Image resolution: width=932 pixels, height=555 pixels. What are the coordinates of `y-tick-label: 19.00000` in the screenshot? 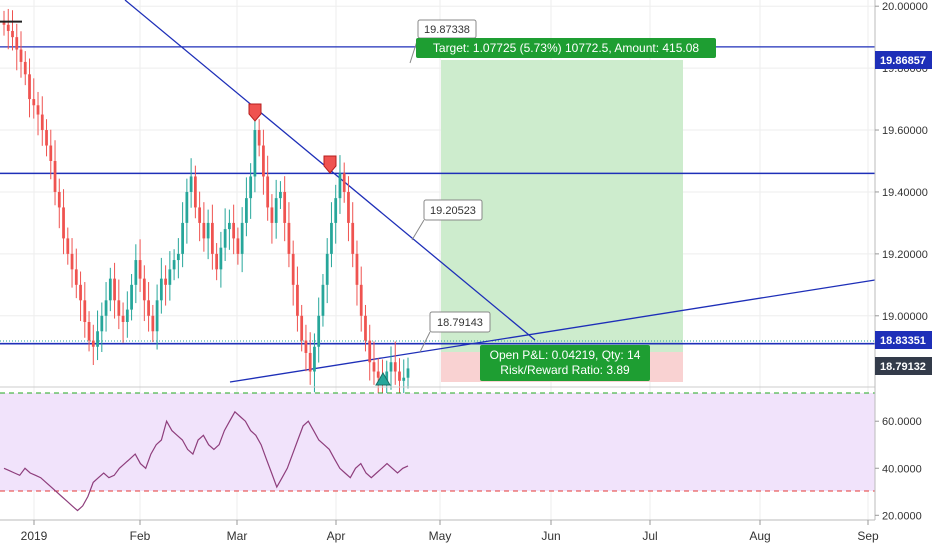 It's located at (905, 317).